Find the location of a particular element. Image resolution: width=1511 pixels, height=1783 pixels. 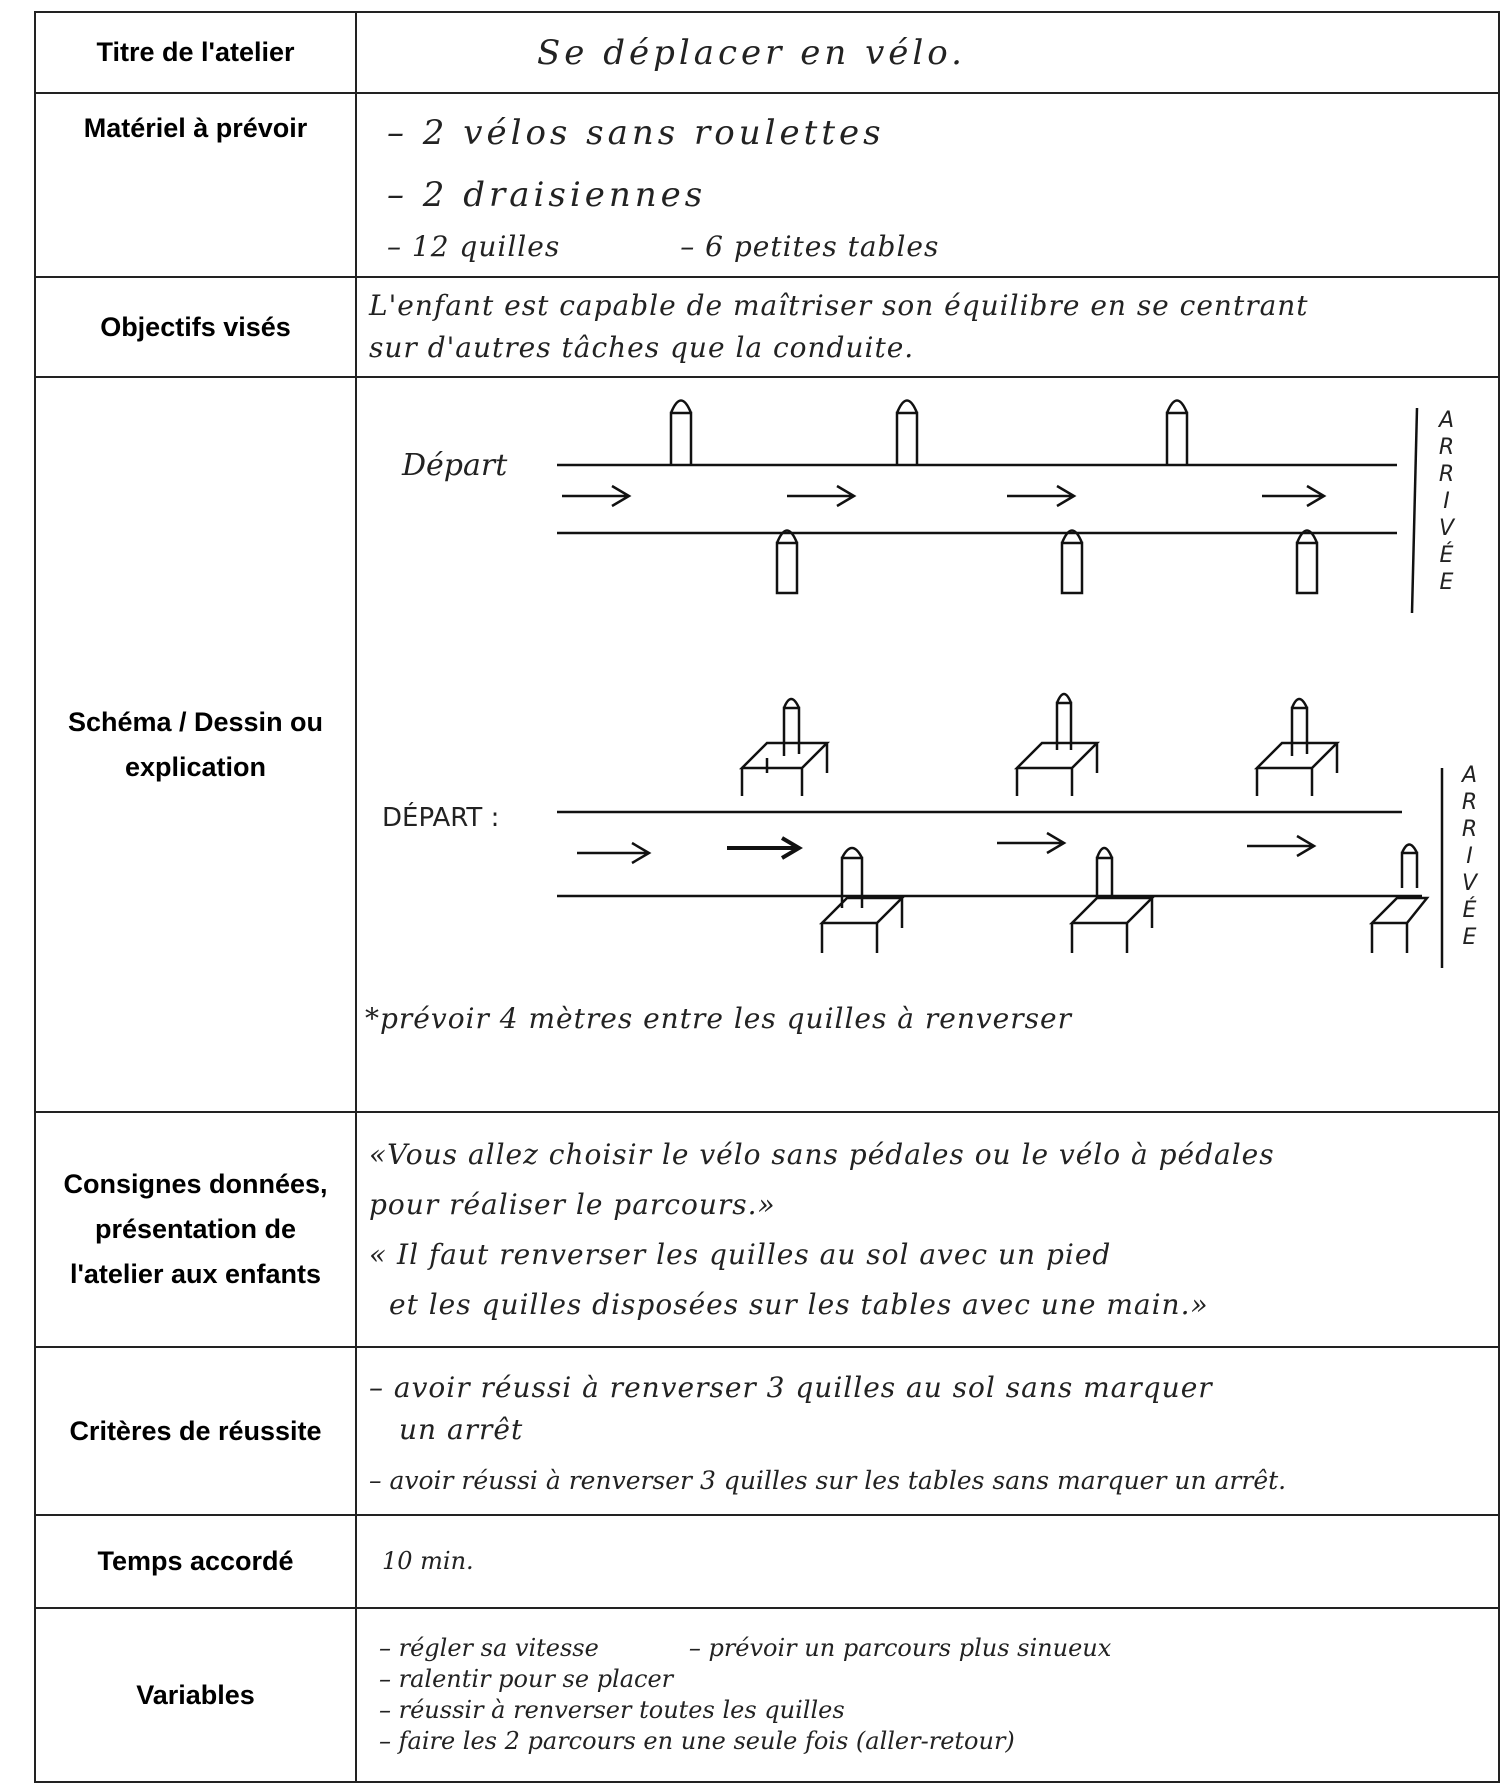

text-line: 10 min. is located at coordinates (428, 1561).